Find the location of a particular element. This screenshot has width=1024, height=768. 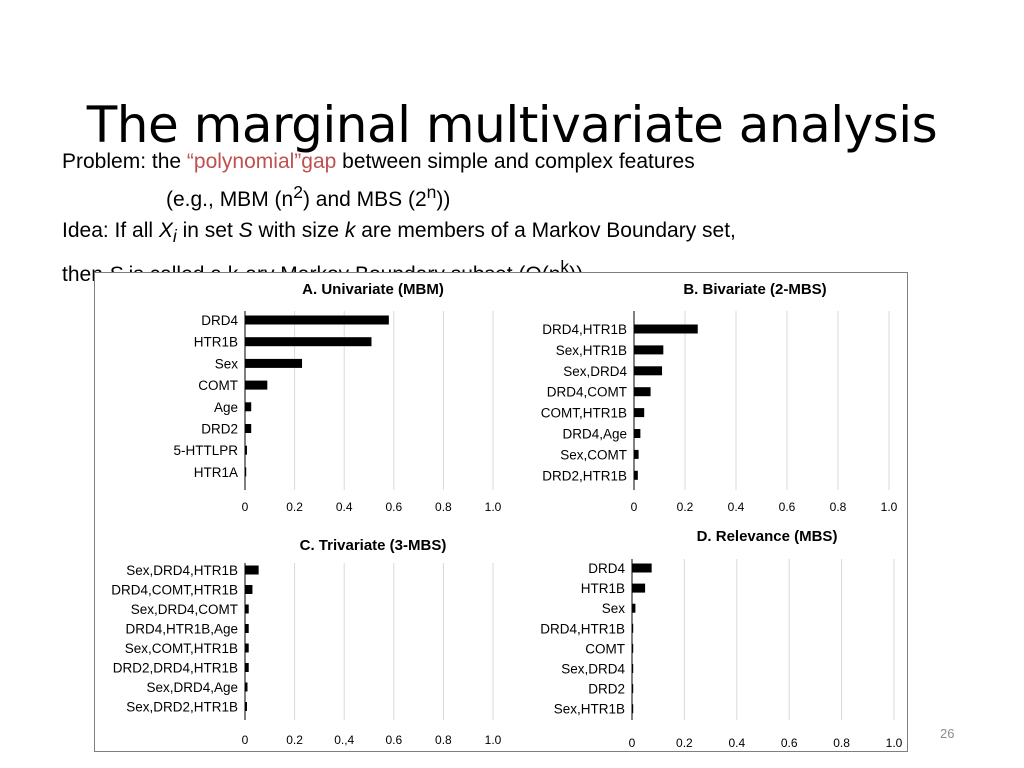

category-label: DRD4,Age is located at coordinates (594, 434).